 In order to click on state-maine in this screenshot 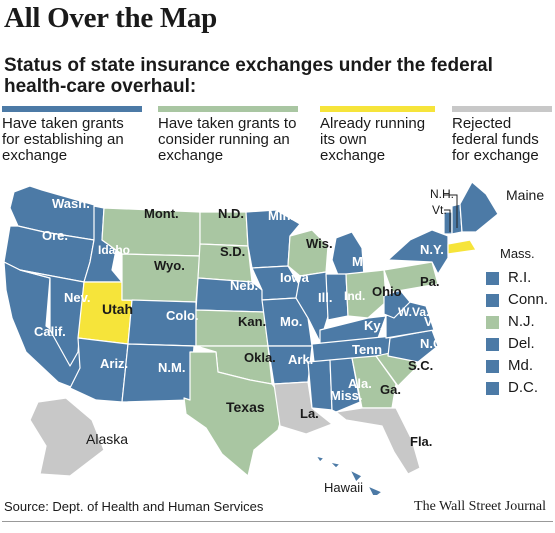, I will do `click(479, 207)`.